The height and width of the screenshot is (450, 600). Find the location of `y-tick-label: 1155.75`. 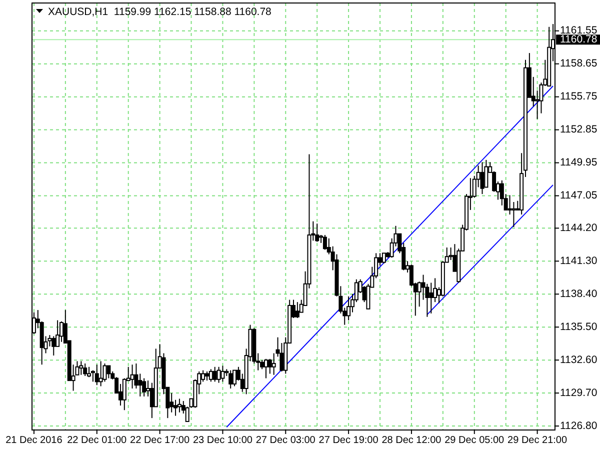

y-tick-label: 1155.75 is located at coordinates (579, 96).